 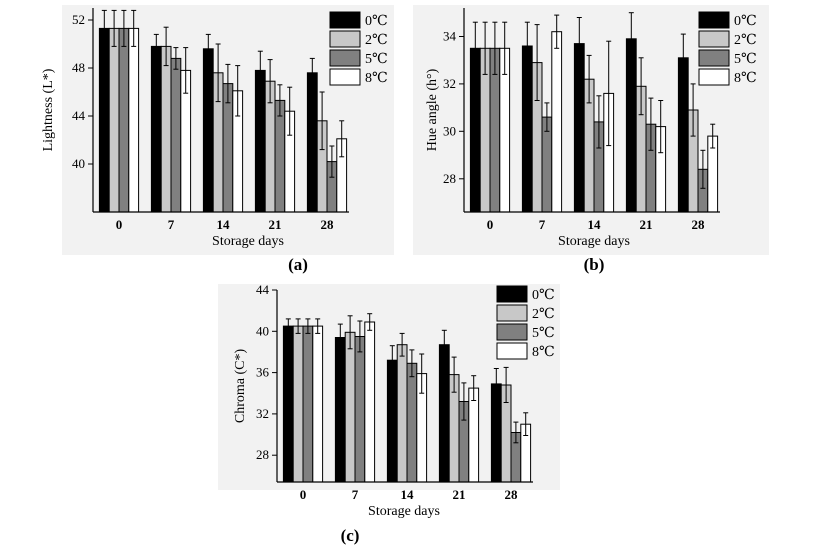 What do you see at coordinates (248, 241) in the screenshot?
I see `panel-a-x-axis-label: Storage days` at bounding box center [248, 241].